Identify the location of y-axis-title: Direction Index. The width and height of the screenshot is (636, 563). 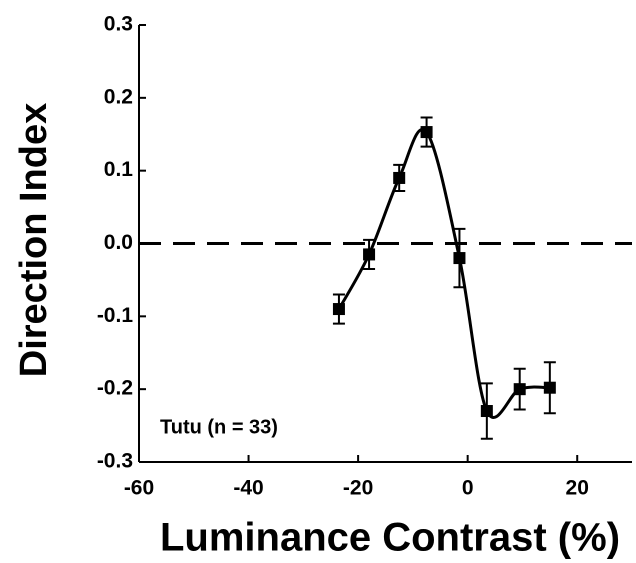
(34, 240).